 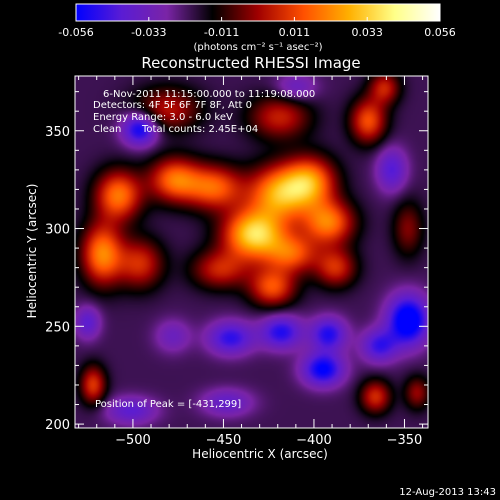 I want to click on colorbar-tick-label: -0.056, so click(x=75, y=32).